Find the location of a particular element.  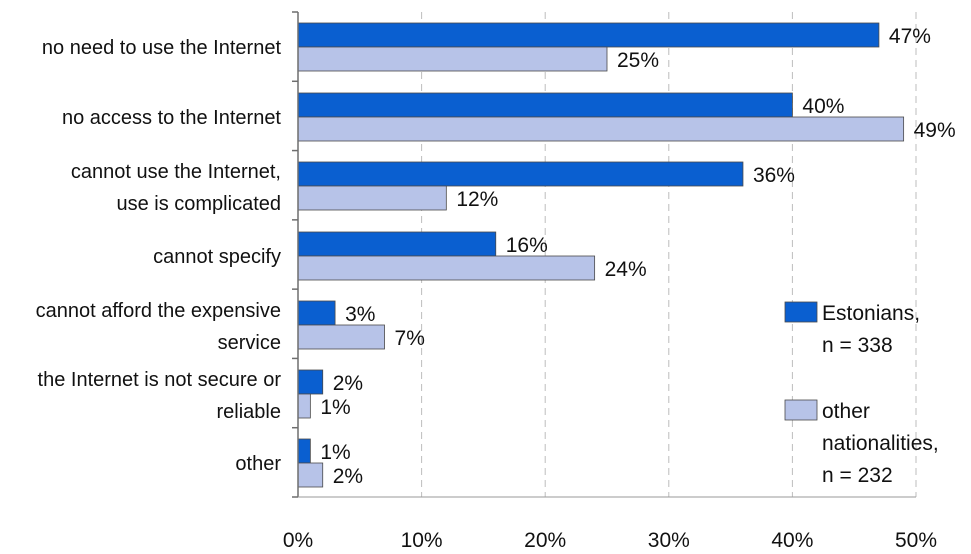

data-label: 40% is located at coordinates (823, 106).